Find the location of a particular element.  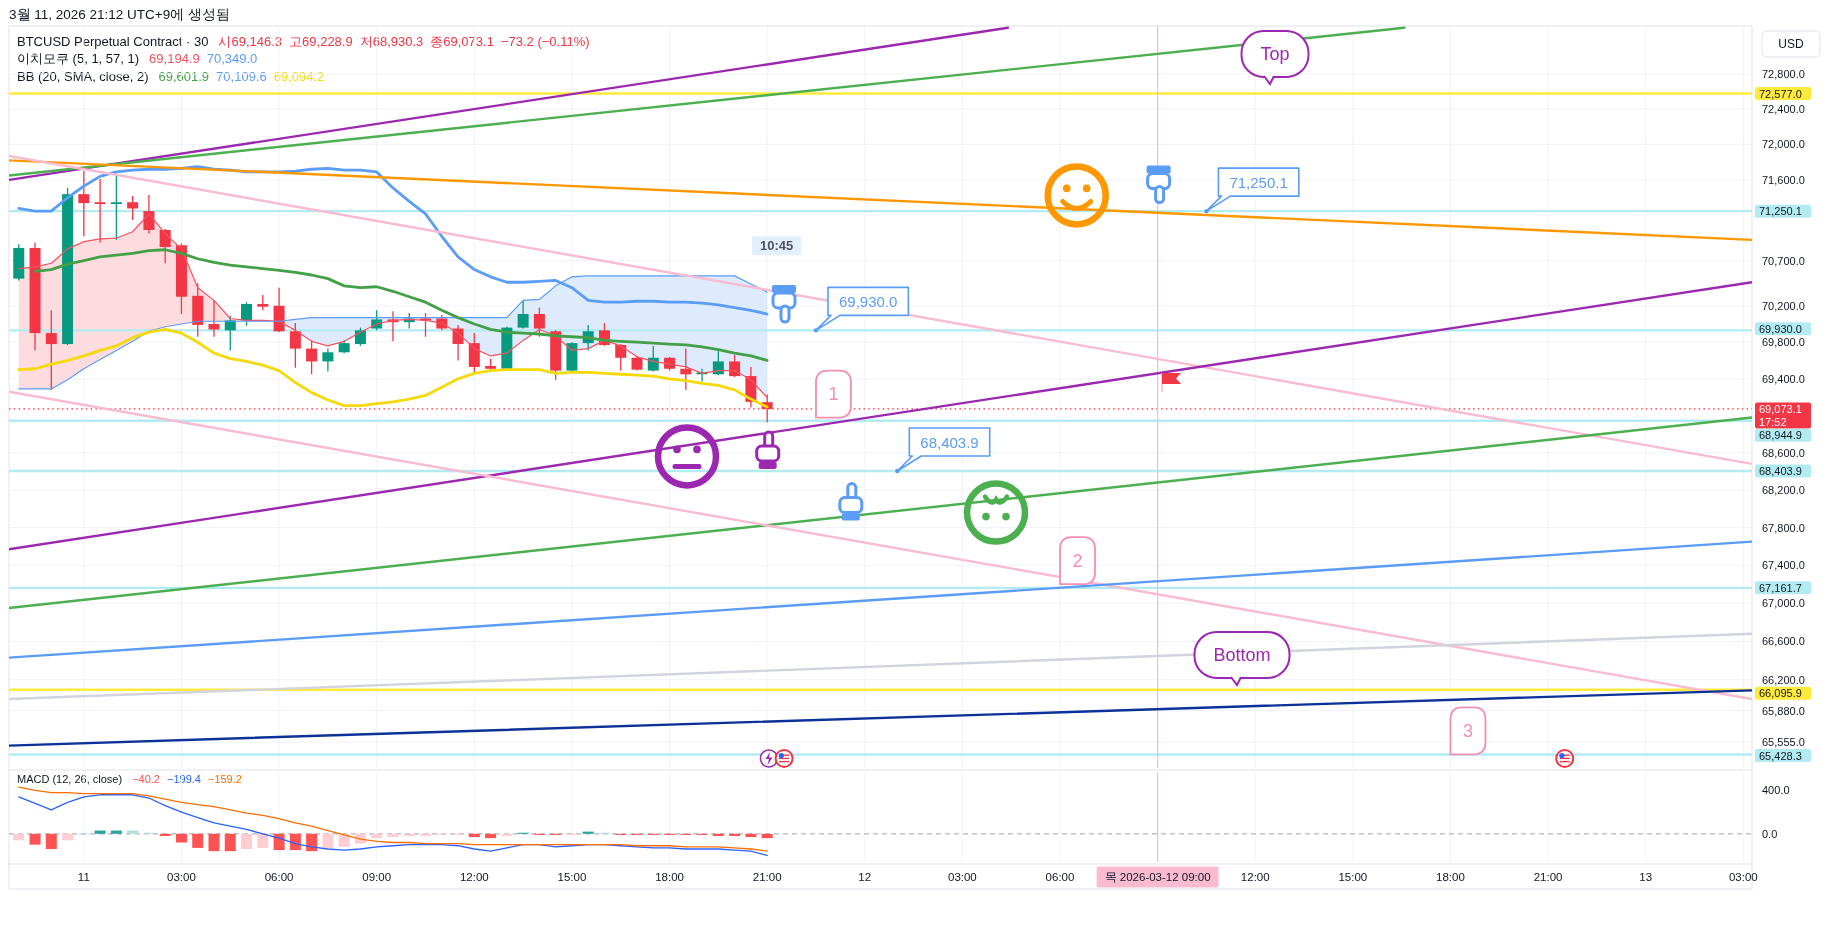

annotation: 저68,930.3 is located at coordinates (391, 41).